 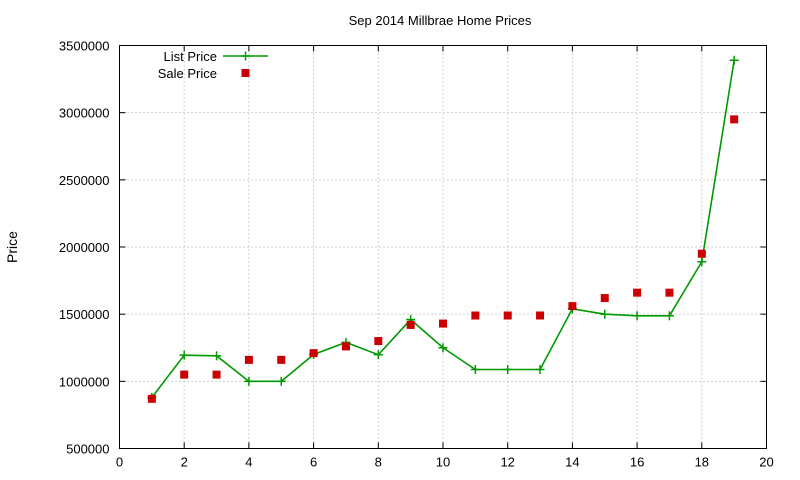 What do you see at coordinates (572, 462) in the screenshot?
I see `x-tick-label: 14` at bounding box center [572, 462].